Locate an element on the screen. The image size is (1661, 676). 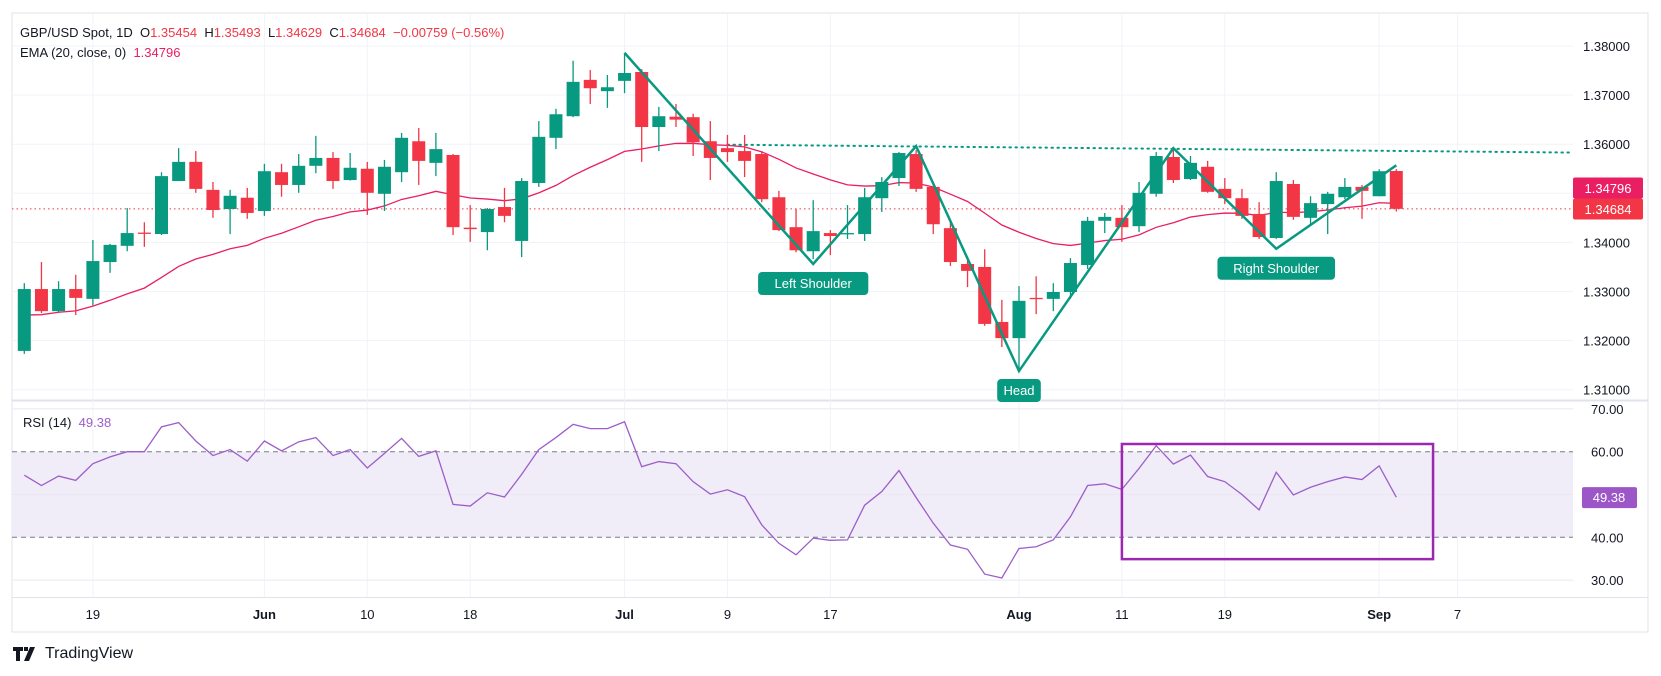
rsi-value: 49.38 is located at coordinates (95, 422).